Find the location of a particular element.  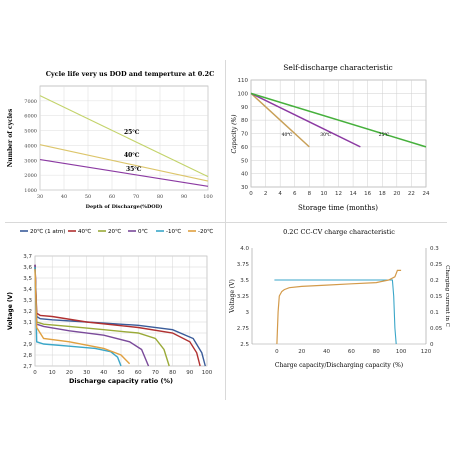

x-tick-label: 4 is located at coordinates (280, 194).